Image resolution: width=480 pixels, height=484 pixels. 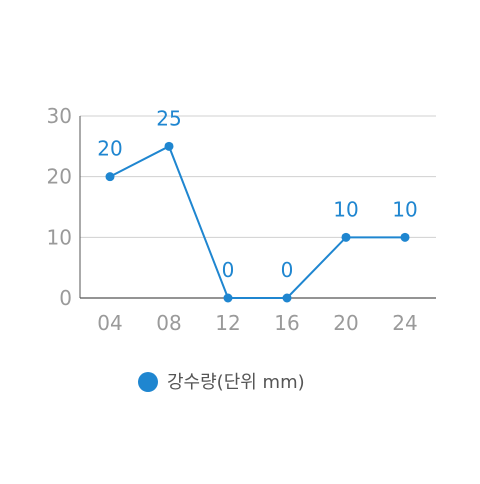 I want to click on legend-label: 강수량(단위 mm), so click(x=236, y=382).